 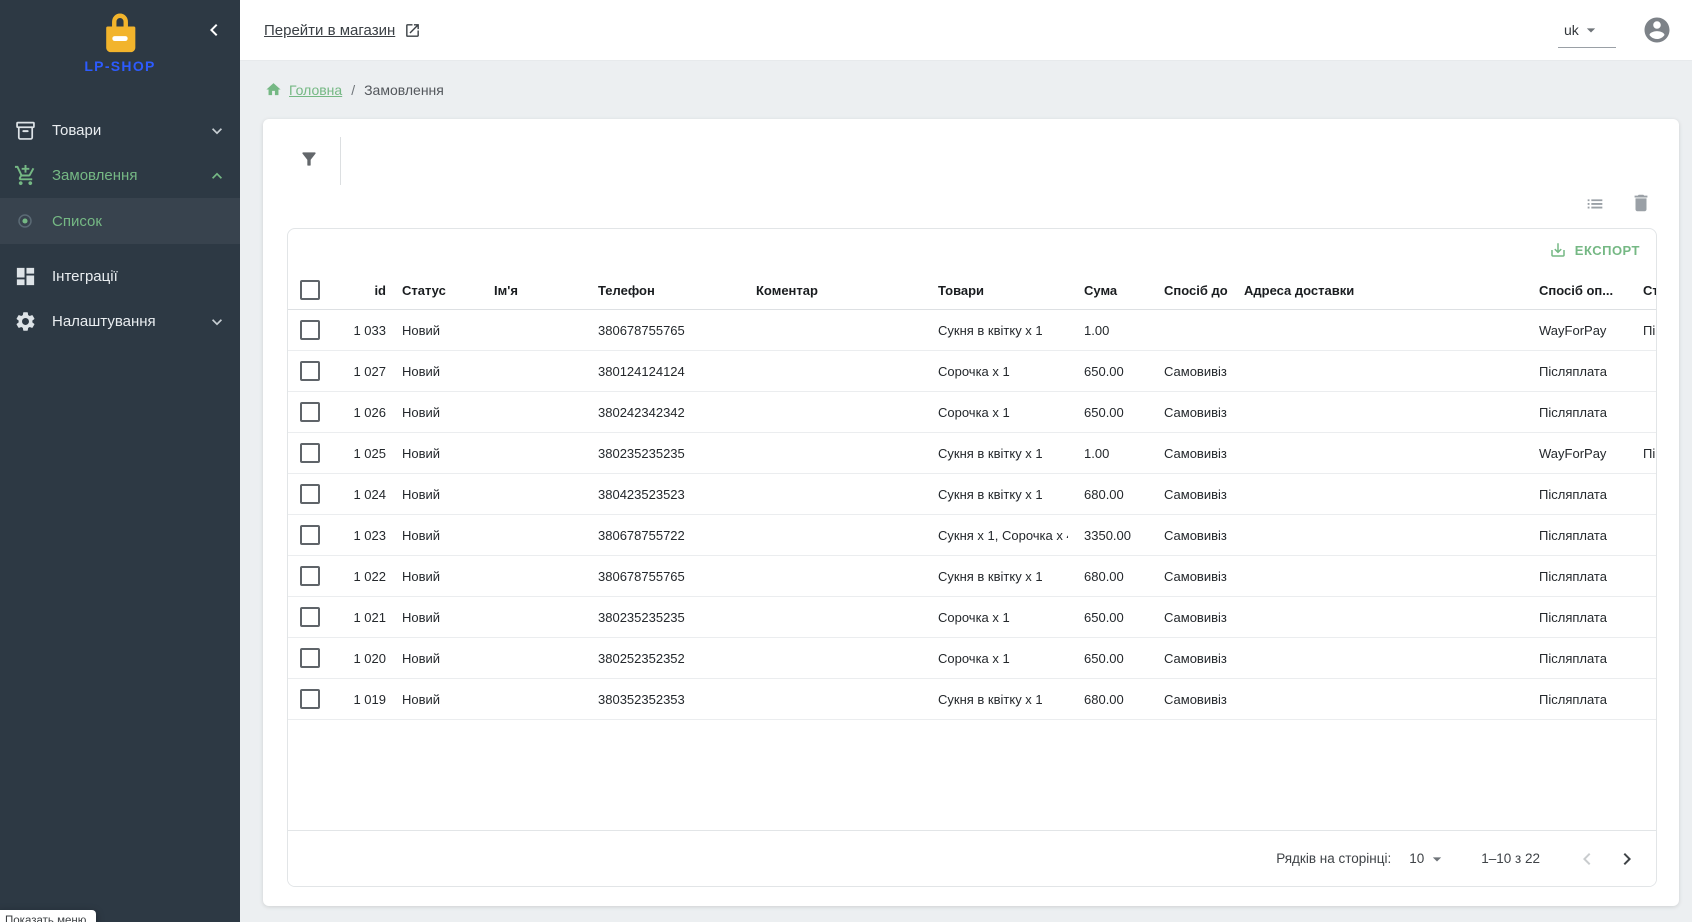 I want to click on column-header-id: id, so click(x=365, y=290).